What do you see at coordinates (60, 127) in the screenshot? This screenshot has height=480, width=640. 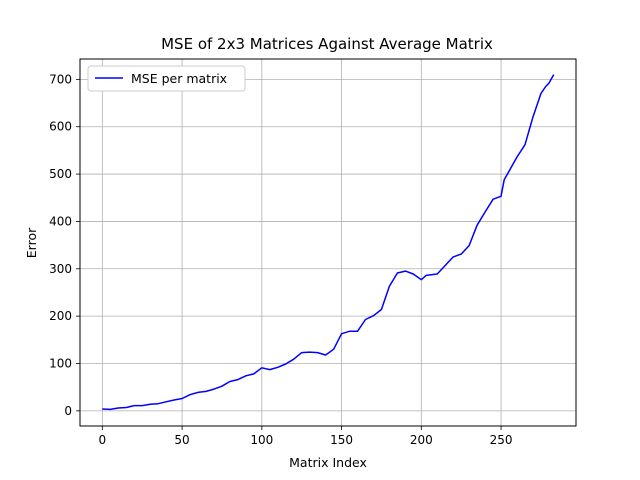 I see `y-tick-label: 600` at bounding box center [60, 127].